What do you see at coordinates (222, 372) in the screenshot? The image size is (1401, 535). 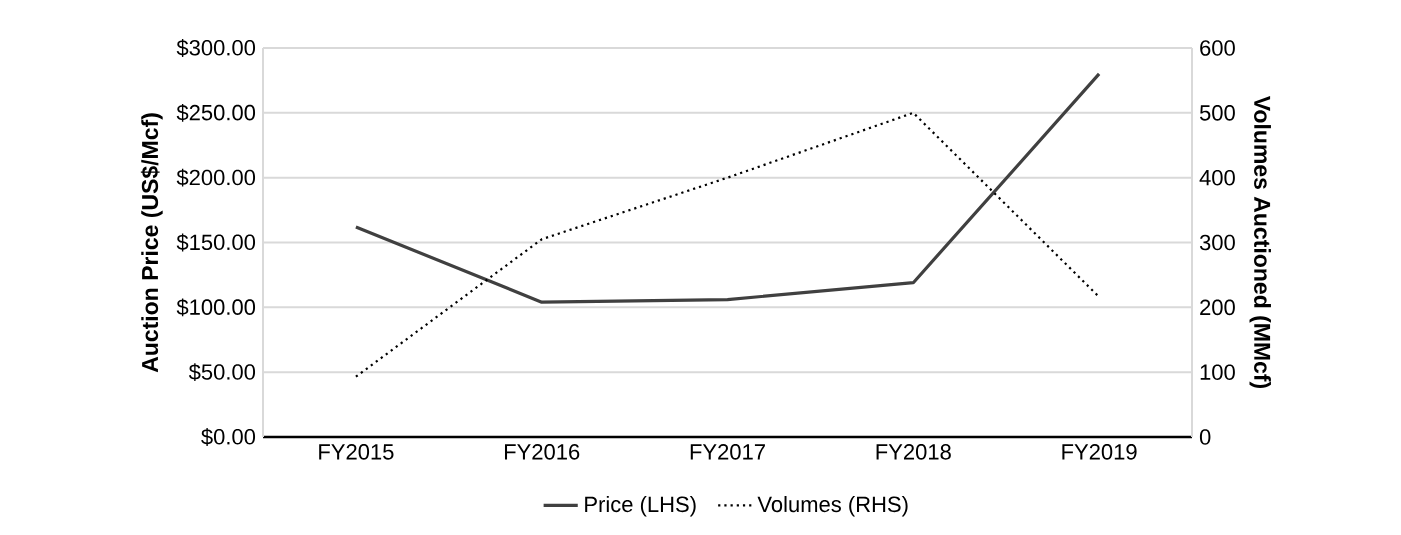 I see `y-tick-label: $50.00` at bounding box center [222, 372].